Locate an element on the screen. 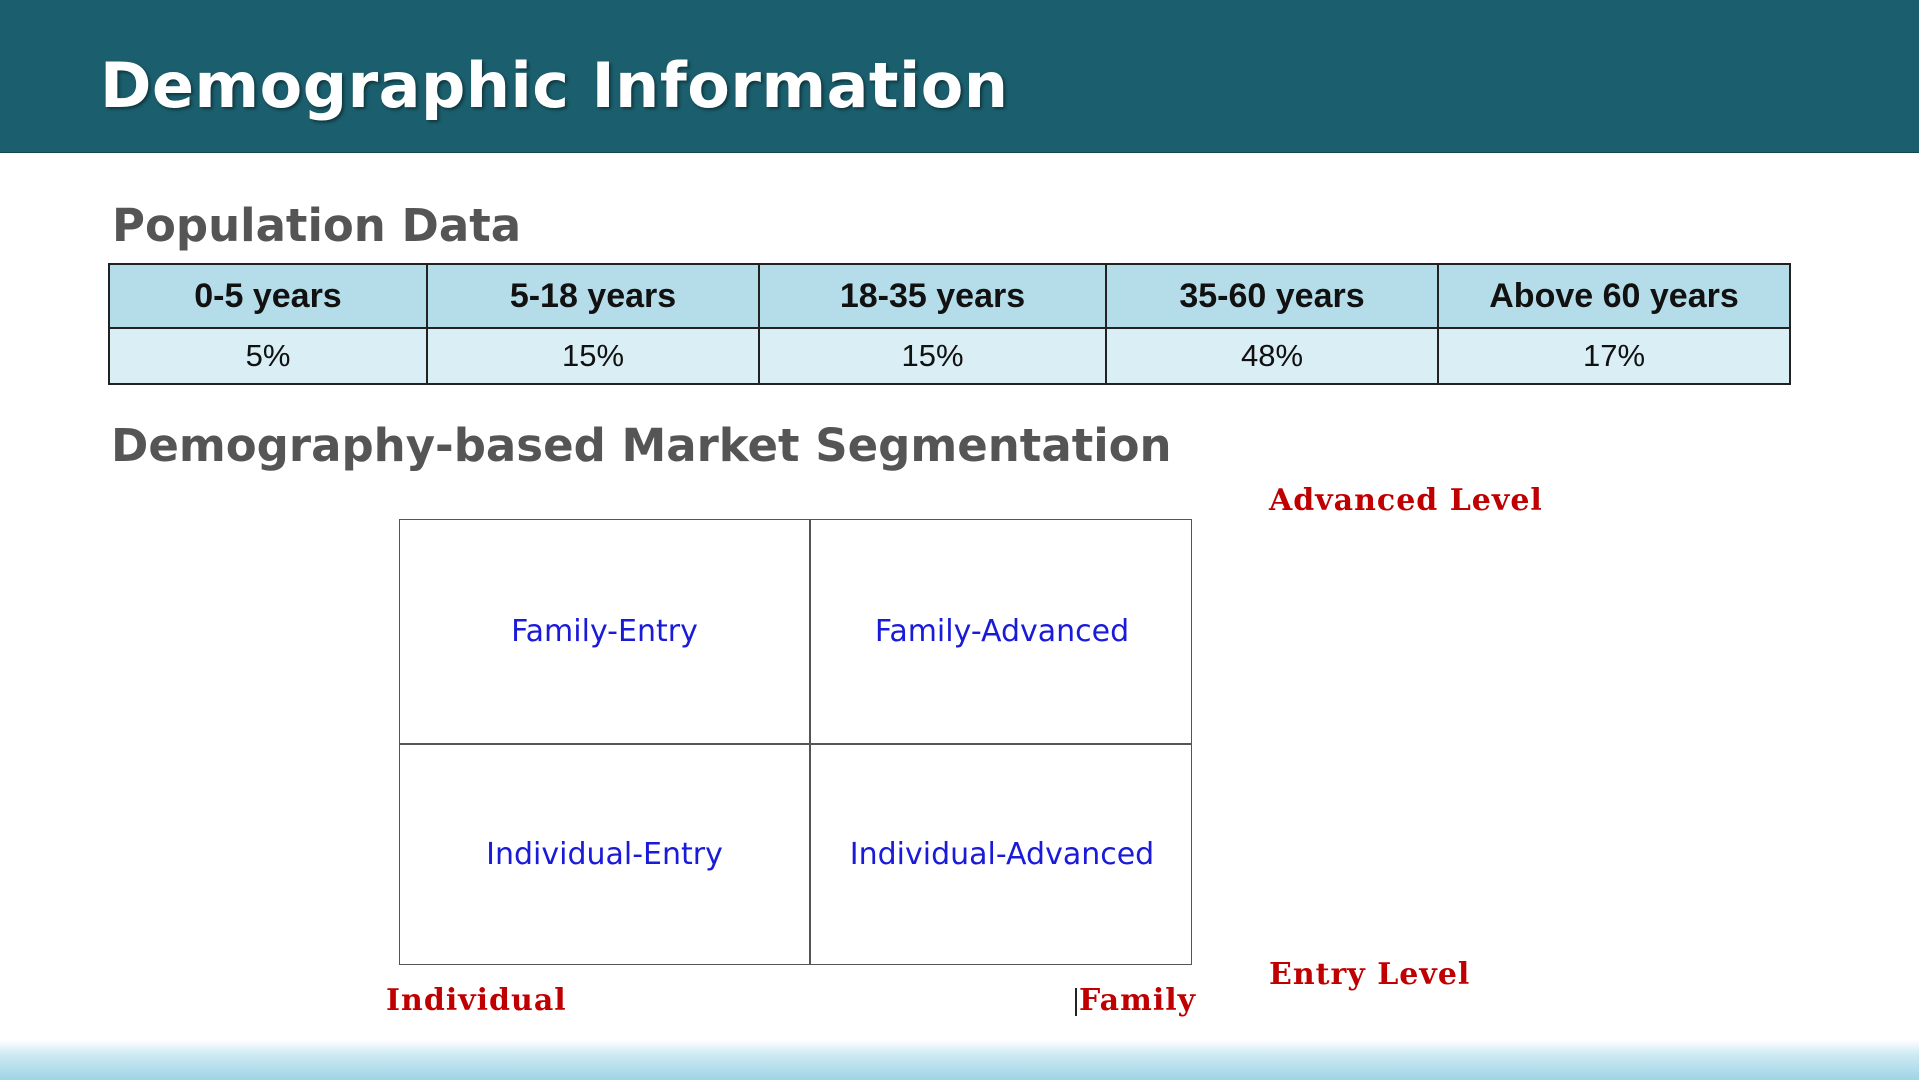 This screenshot has height=1080, width=1919. segmentation-heading: Demography-based Market Segmentation is located at coordinates (641, 445).